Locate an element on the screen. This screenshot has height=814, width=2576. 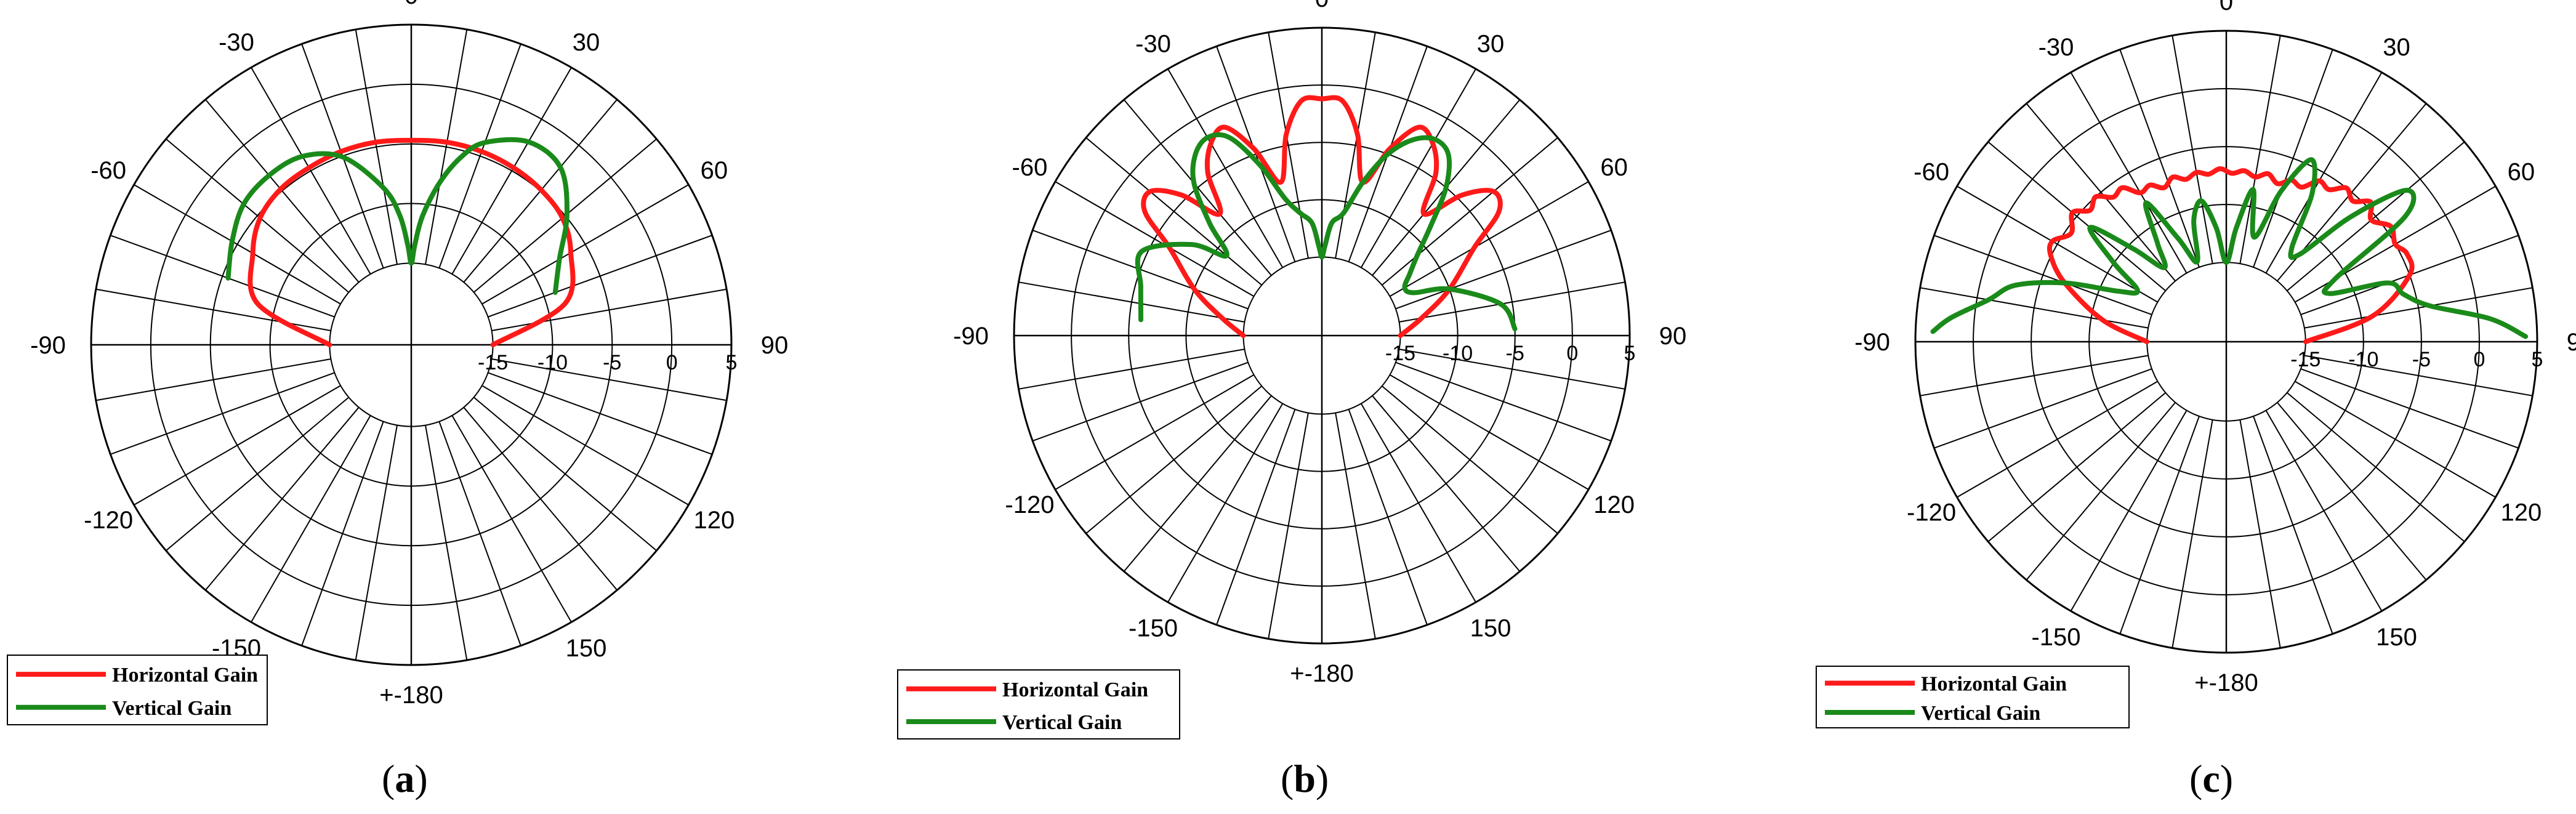
radial-tick-label: 5 is located at coordinates (2537, 359).